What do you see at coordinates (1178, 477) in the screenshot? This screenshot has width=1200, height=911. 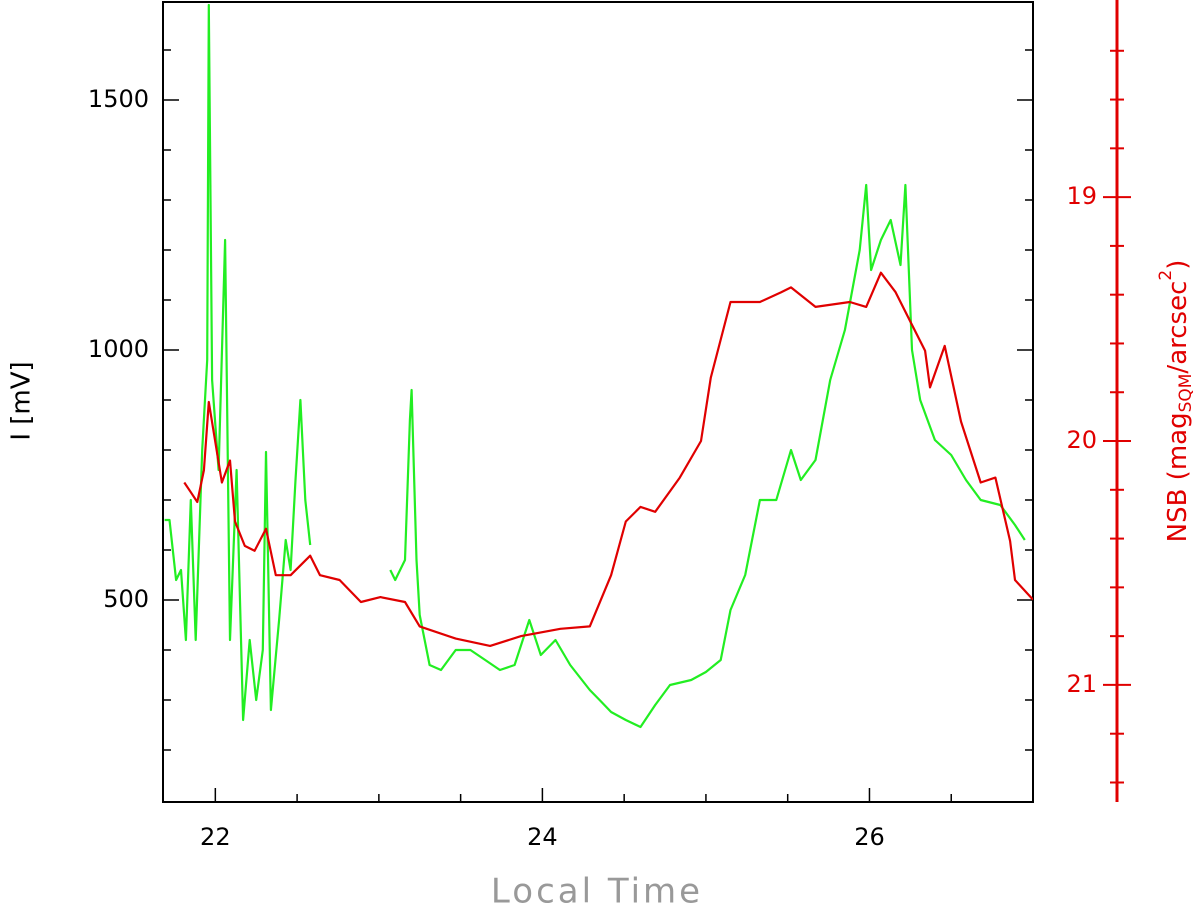 I see `y2-axis-label-part: NSB (mag` at bounding box center [1178, 477].